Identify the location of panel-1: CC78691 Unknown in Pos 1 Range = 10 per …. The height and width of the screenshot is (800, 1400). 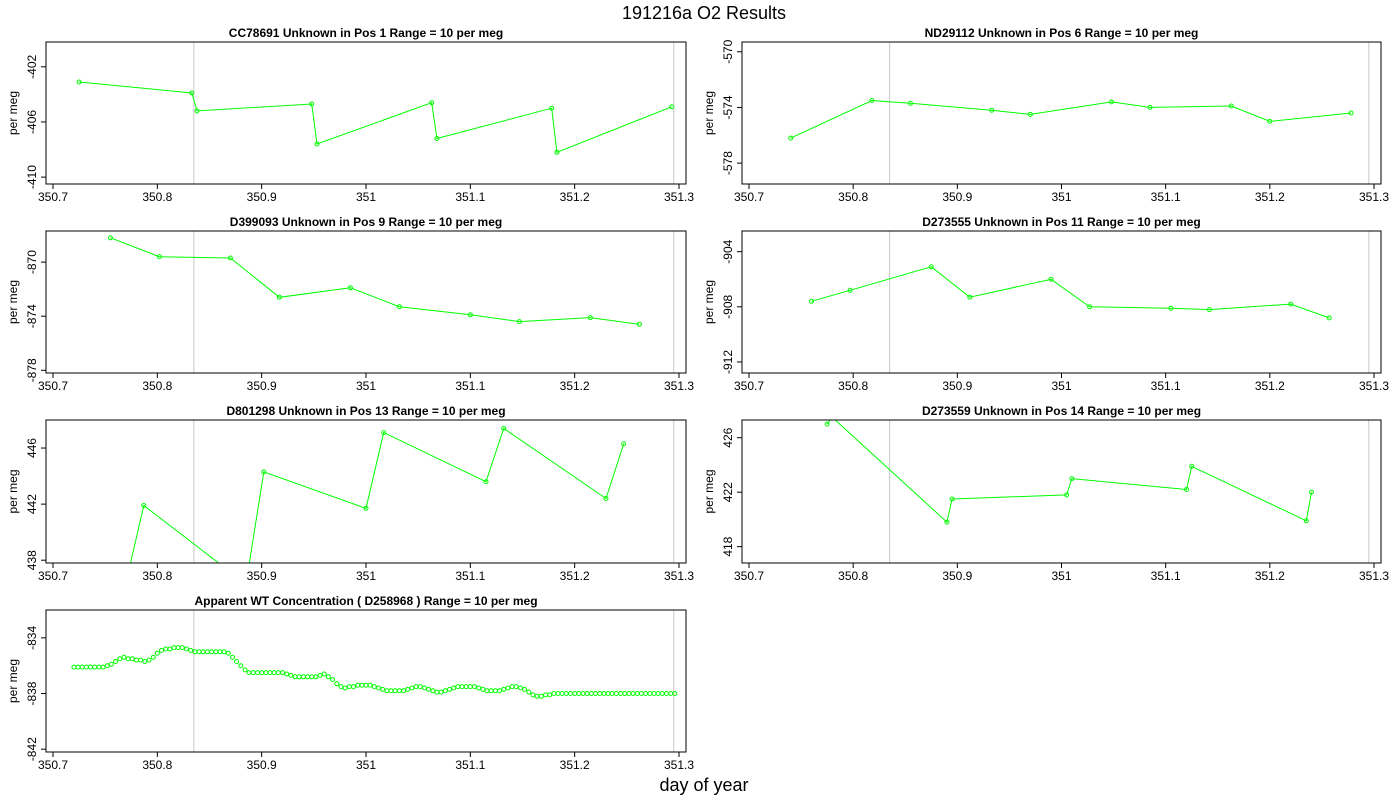
(350, 115).